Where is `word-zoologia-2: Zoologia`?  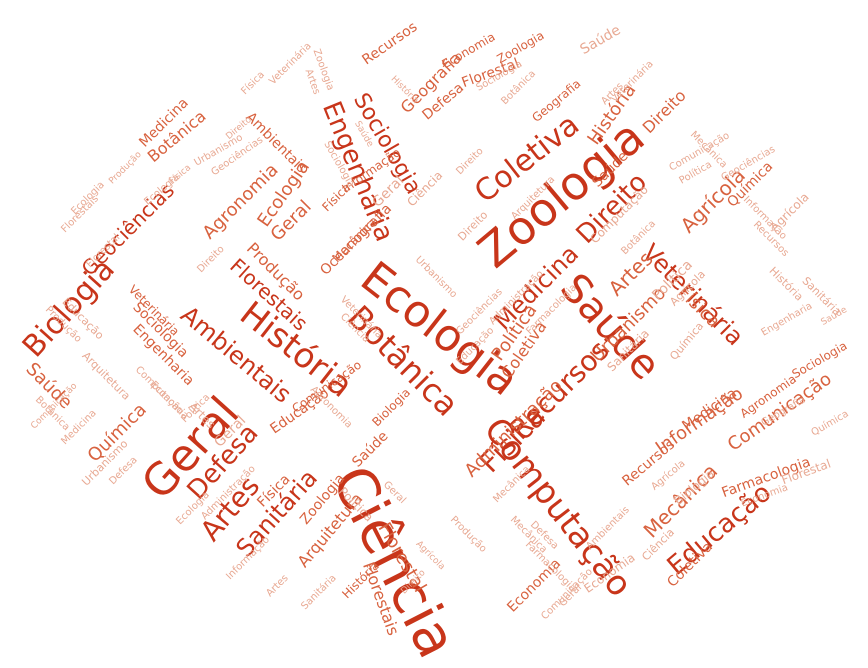
word-zoologia-2: Zoologia is located at coordinates (520, 47).